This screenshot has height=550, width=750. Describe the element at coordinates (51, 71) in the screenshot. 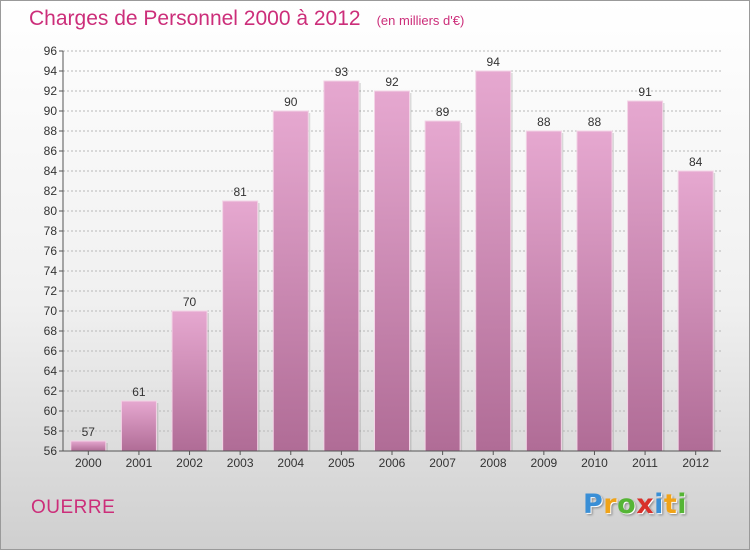

I see `y-tick-label: 94` at that location.